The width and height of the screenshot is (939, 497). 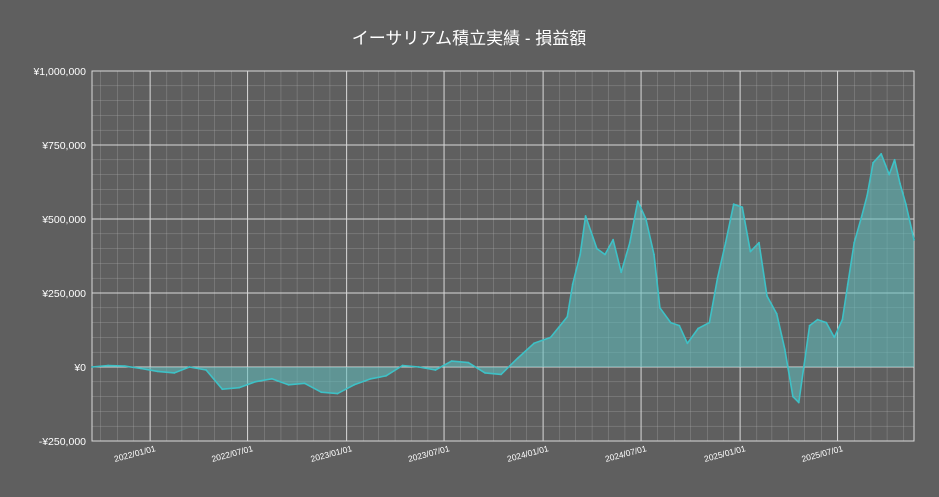 I want to click on x-tick-label: 2024/07/01, so click(x=626, y=453).